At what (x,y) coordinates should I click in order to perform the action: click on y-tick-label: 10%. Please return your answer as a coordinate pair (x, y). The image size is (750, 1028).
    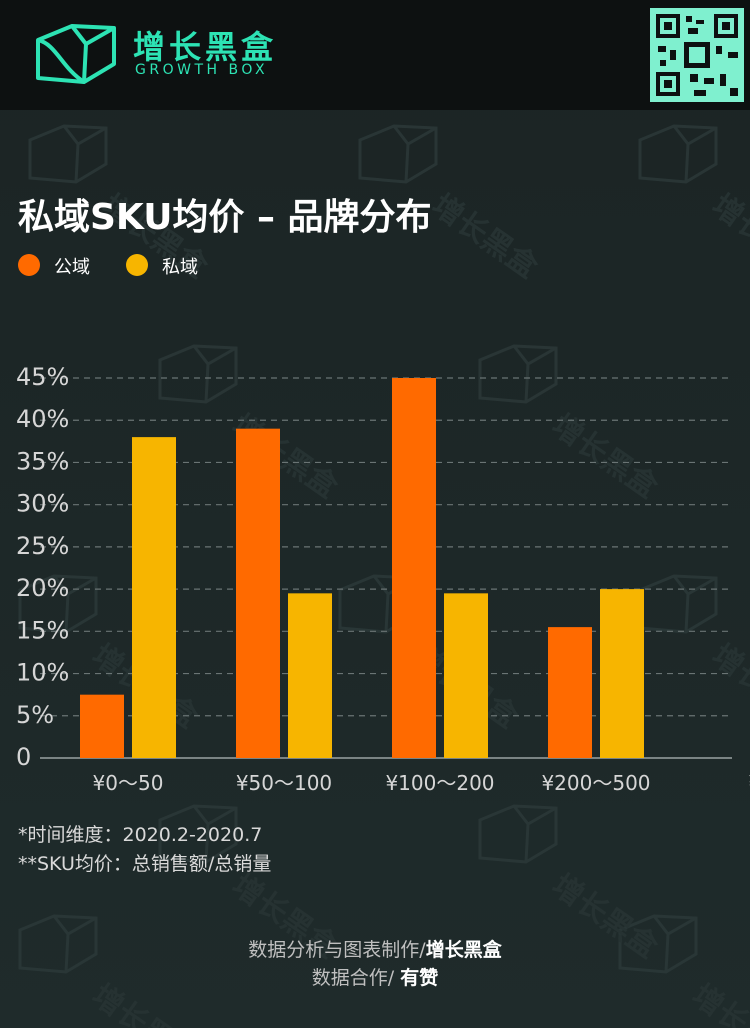
    Looking at the image, I should click on (42, 673).